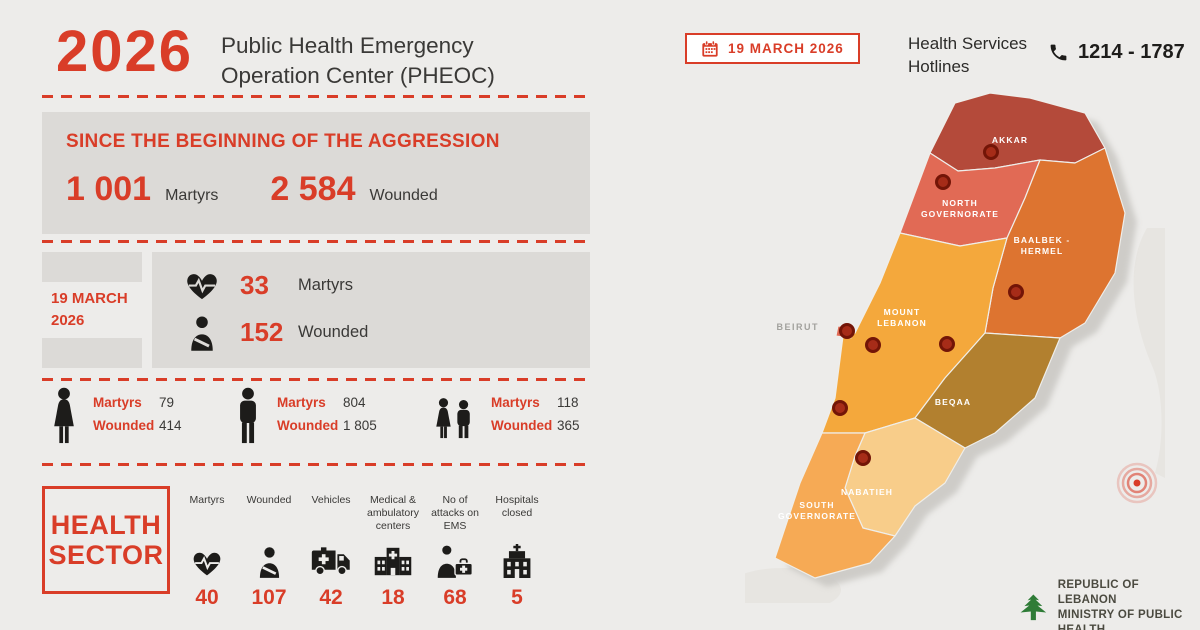  I want to click on hs-hospitals-closed-label: Hospitals closed, so click(517, 507).